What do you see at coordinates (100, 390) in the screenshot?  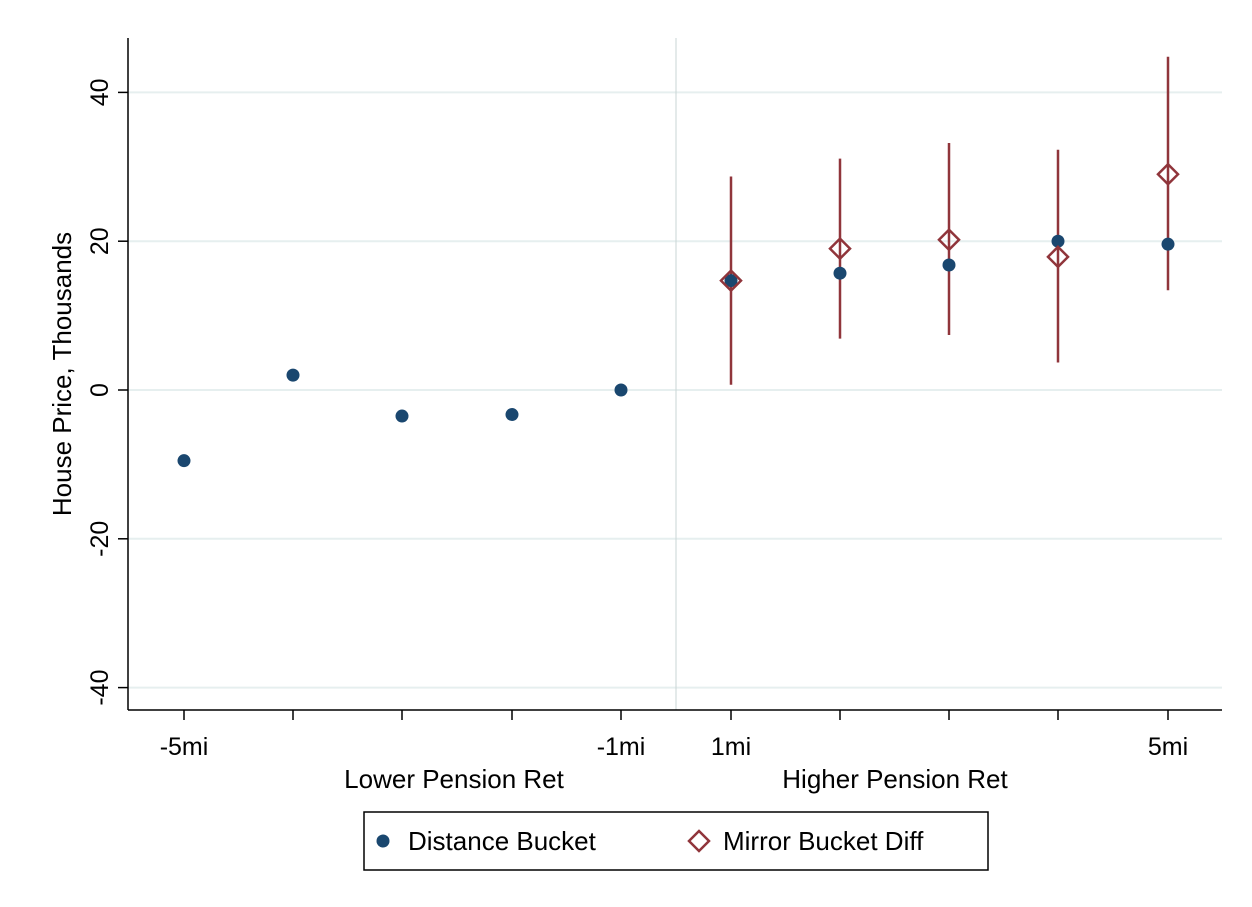 I see `y-tick-label: 0` at bounding box center [100, 390].